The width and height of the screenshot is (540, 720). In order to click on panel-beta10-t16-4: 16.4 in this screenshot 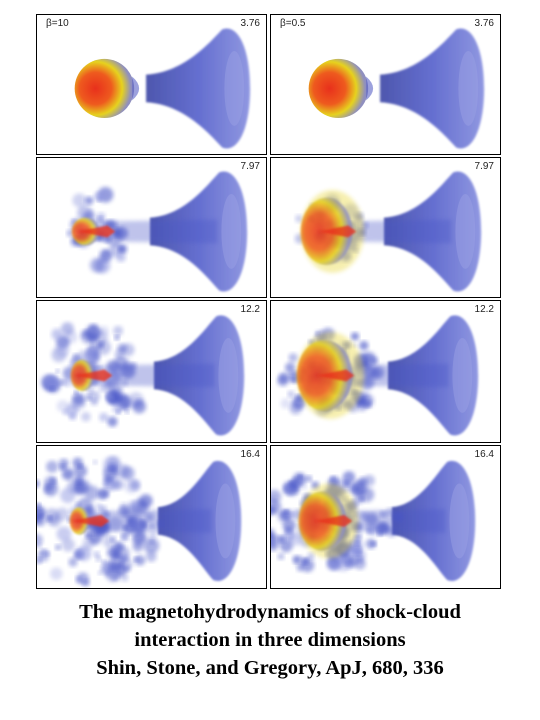, I will do `click(151, 517)`.